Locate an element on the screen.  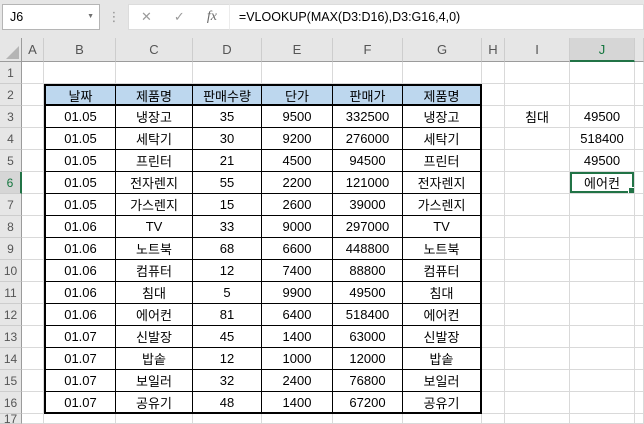
cell-C9: 노트북 is located at coordinates (154, 249).